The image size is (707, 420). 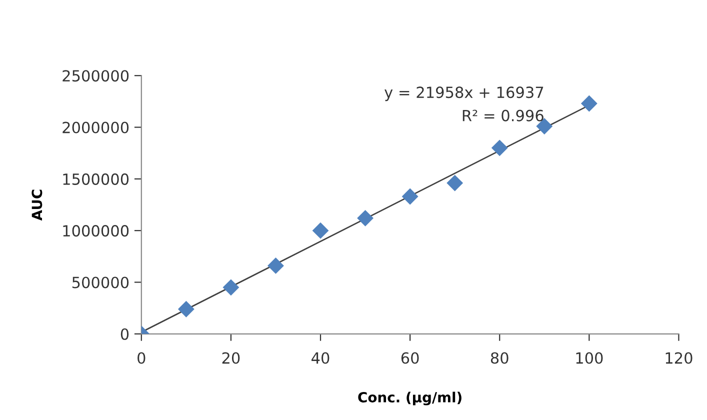 I want to click on x-tick-label: 100, so click(x=589, y=358).